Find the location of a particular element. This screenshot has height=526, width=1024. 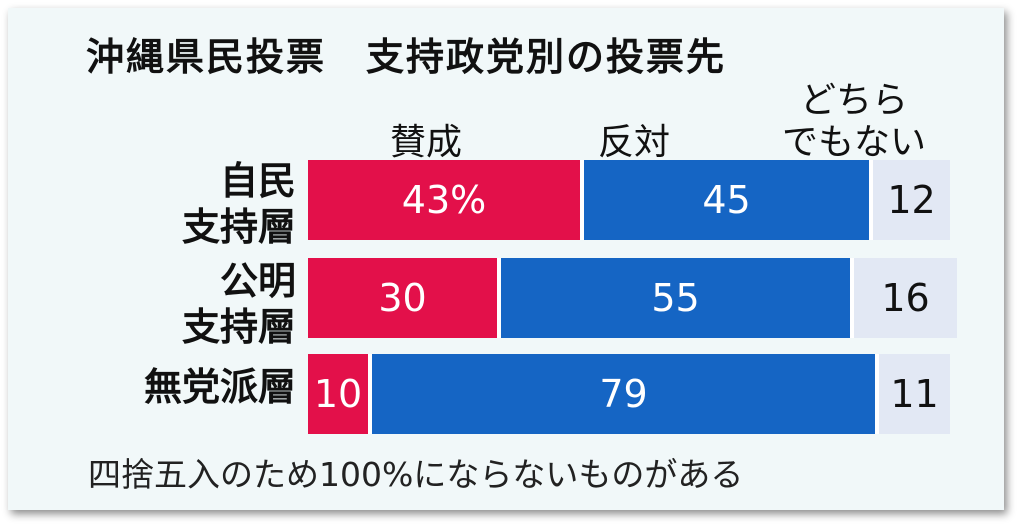

bar-segment-neither: 11 is located at coordinates (914, 394).